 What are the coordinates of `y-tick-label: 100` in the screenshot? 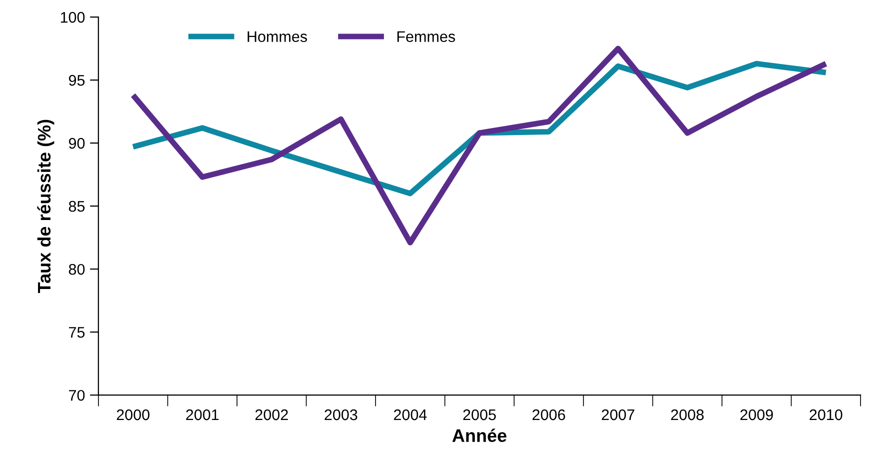 It's located at (72, 17).